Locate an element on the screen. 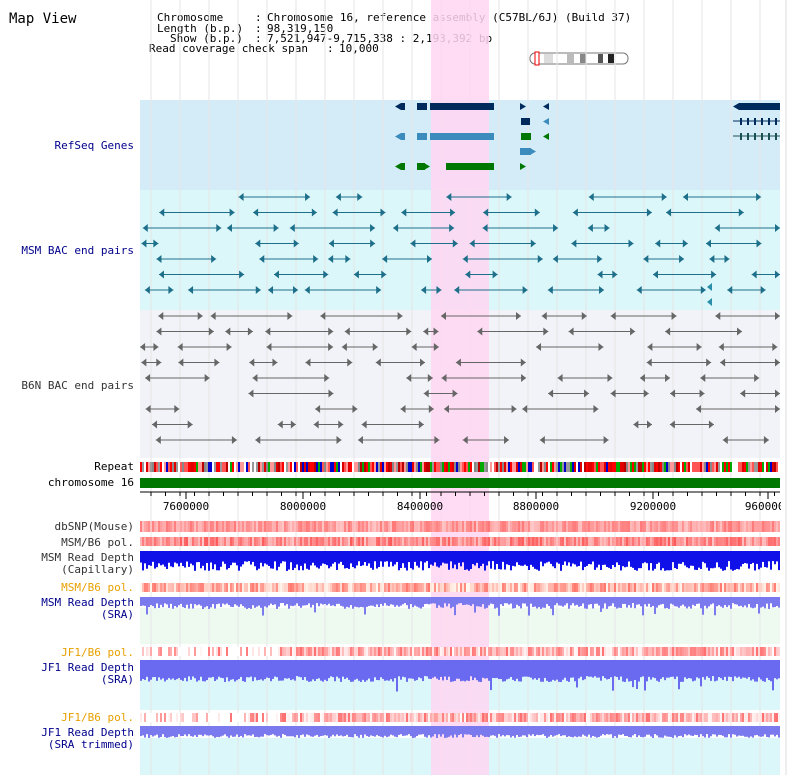  chromosome-ideogram is located at coordinates (579, 58).